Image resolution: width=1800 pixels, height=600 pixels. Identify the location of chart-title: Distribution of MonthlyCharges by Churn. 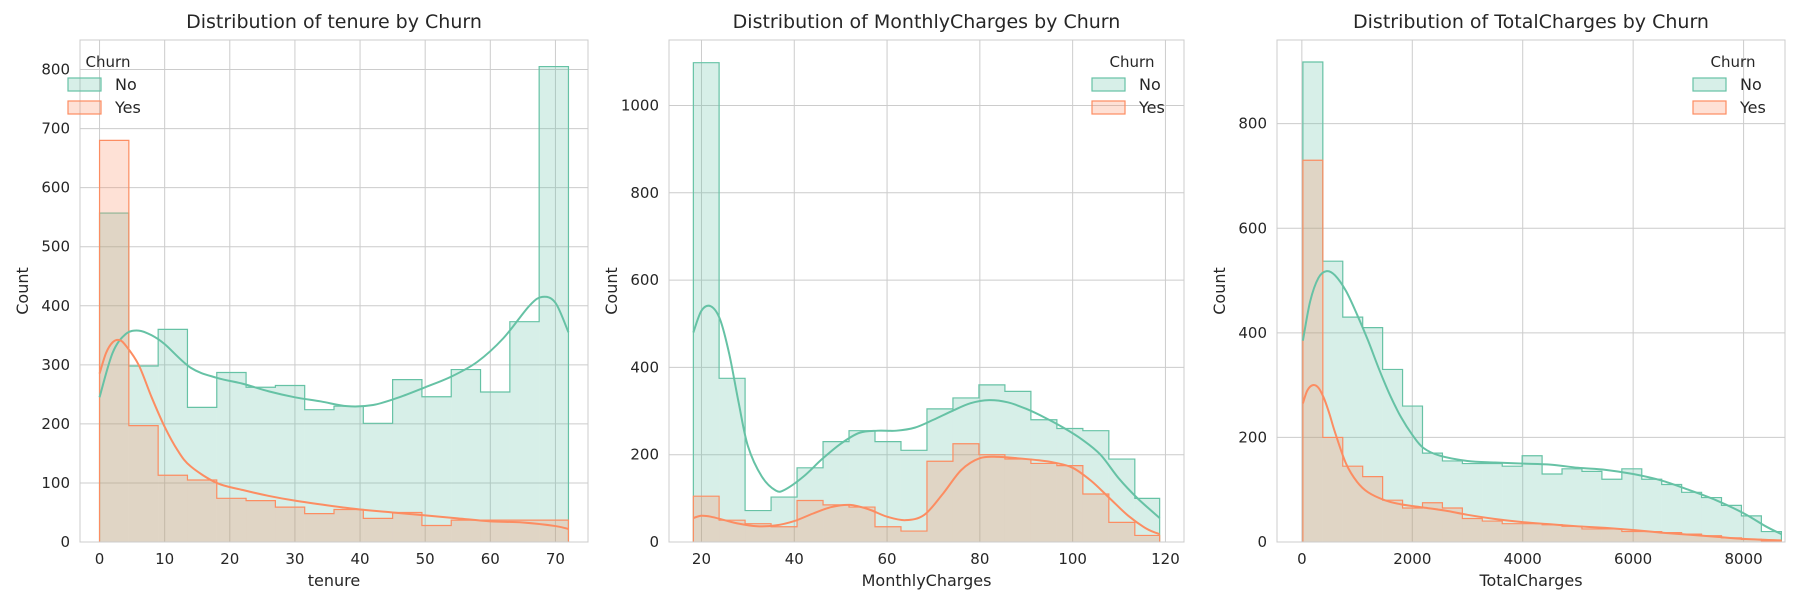
(927, 22).